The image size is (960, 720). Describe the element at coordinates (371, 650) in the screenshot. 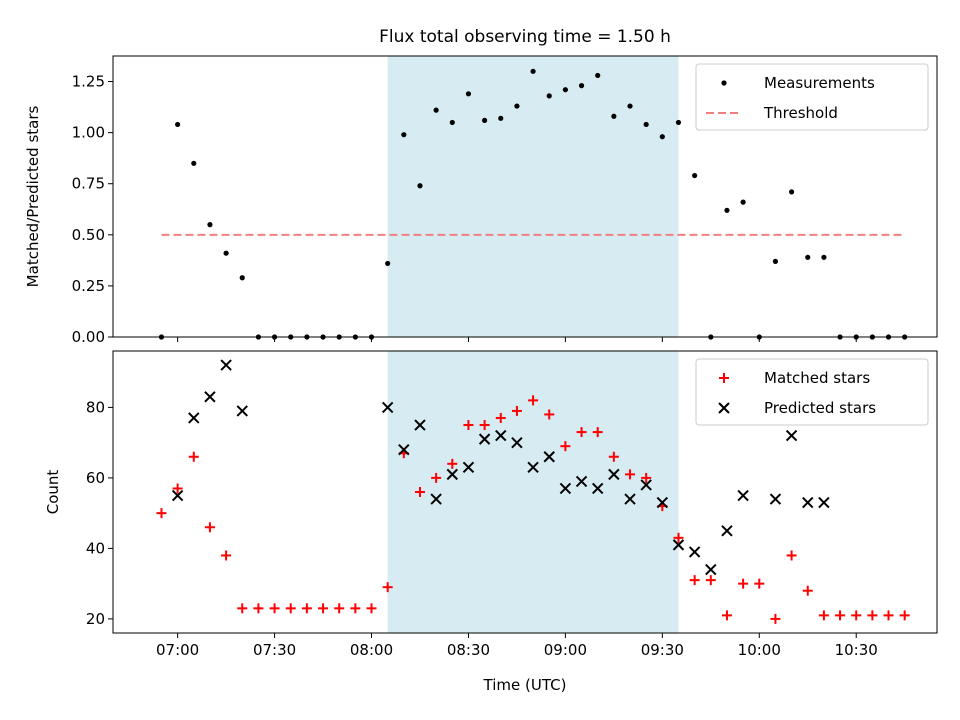

I see `x-tick-label: 08:00` at that location.